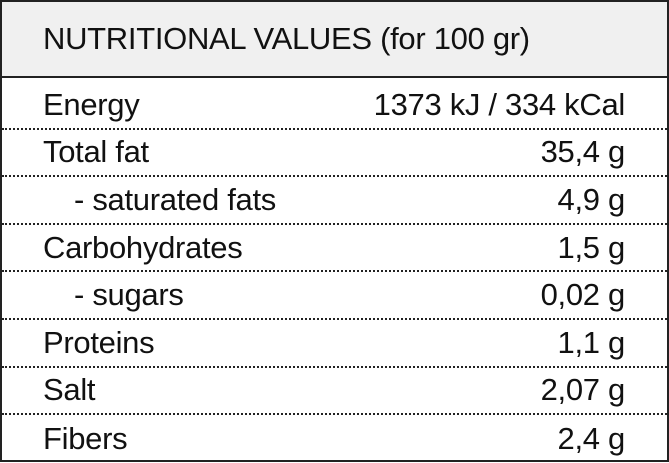 This screenshot has width=669, height=463. Describe the element at coordinates (583, 295) in the screenshot. I see `row-value: 0,02 g` at that location.